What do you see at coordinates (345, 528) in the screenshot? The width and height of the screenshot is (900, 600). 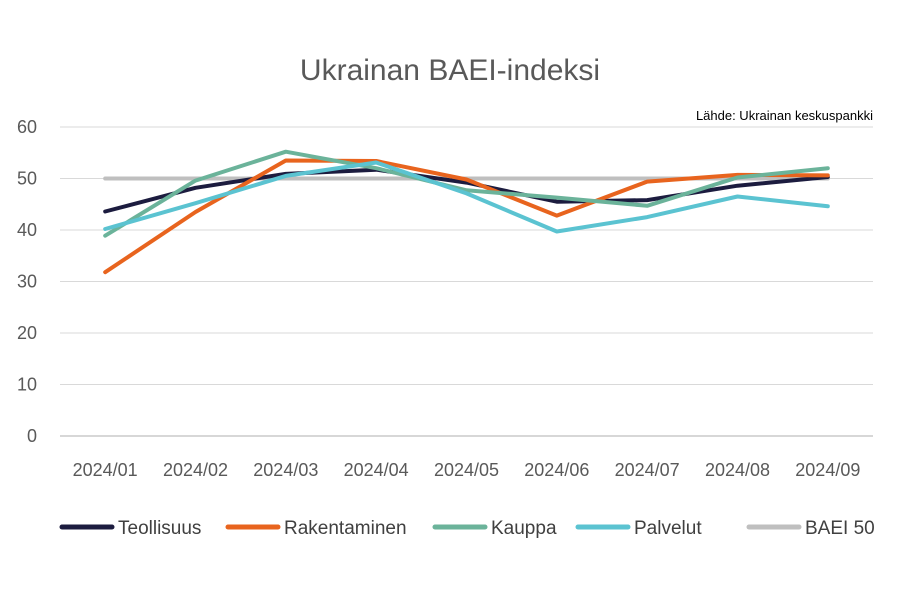 I see `legend-label-rakentaminen: Rakentaminen` at bounding box center [345, 528].